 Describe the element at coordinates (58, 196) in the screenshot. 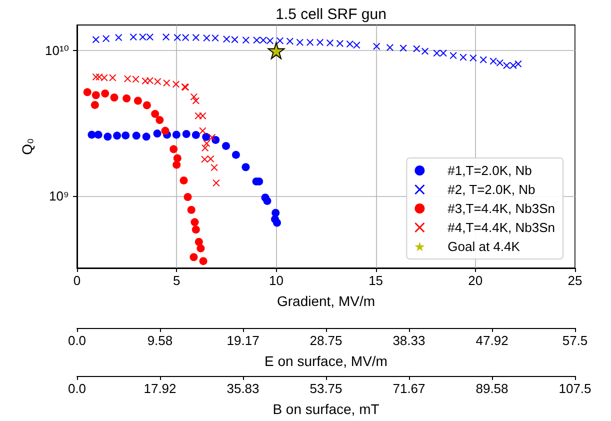

I see `y-tick-label: 10⁹` at that location.